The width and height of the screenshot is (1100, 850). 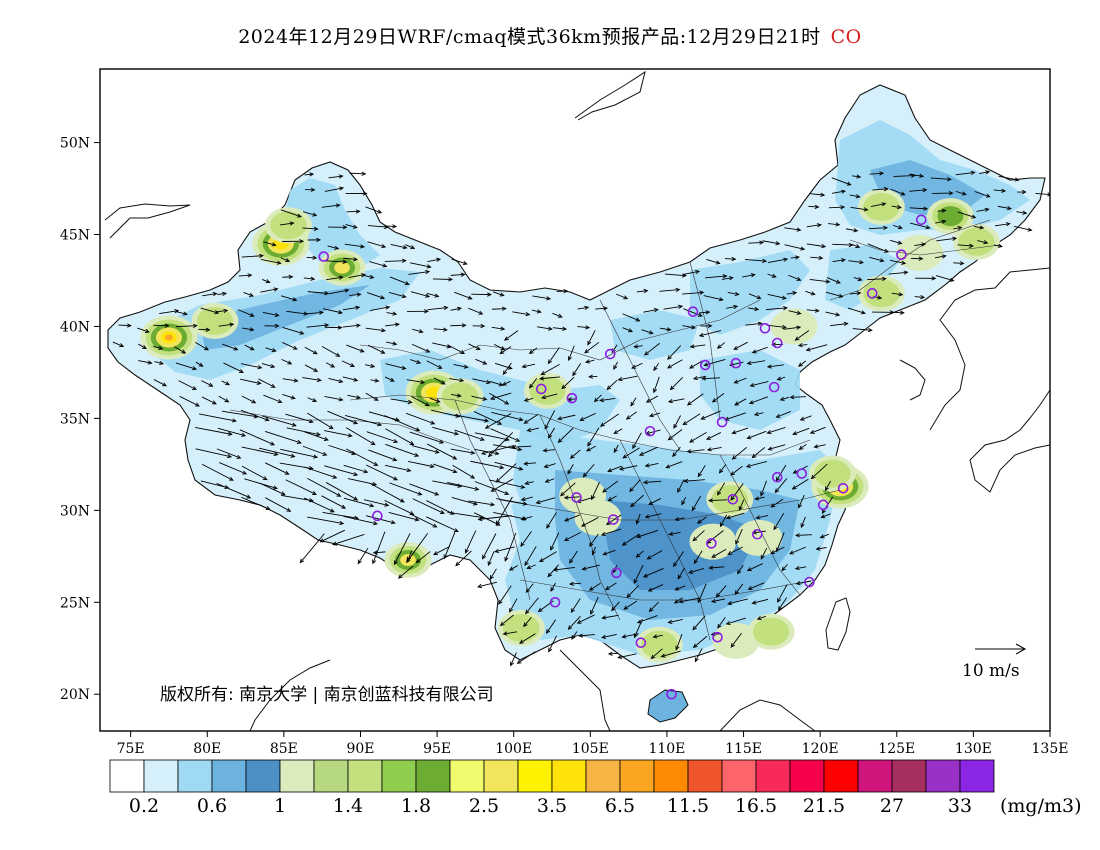 I want to click on concentration-patch, so click(x=410, y=520).